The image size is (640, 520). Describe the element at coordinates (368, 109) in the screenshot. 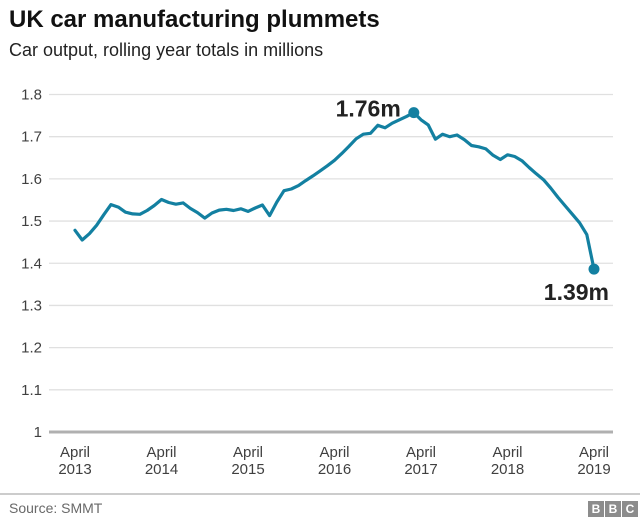

I see `peak-value-annotation: 1.76m` at that location.